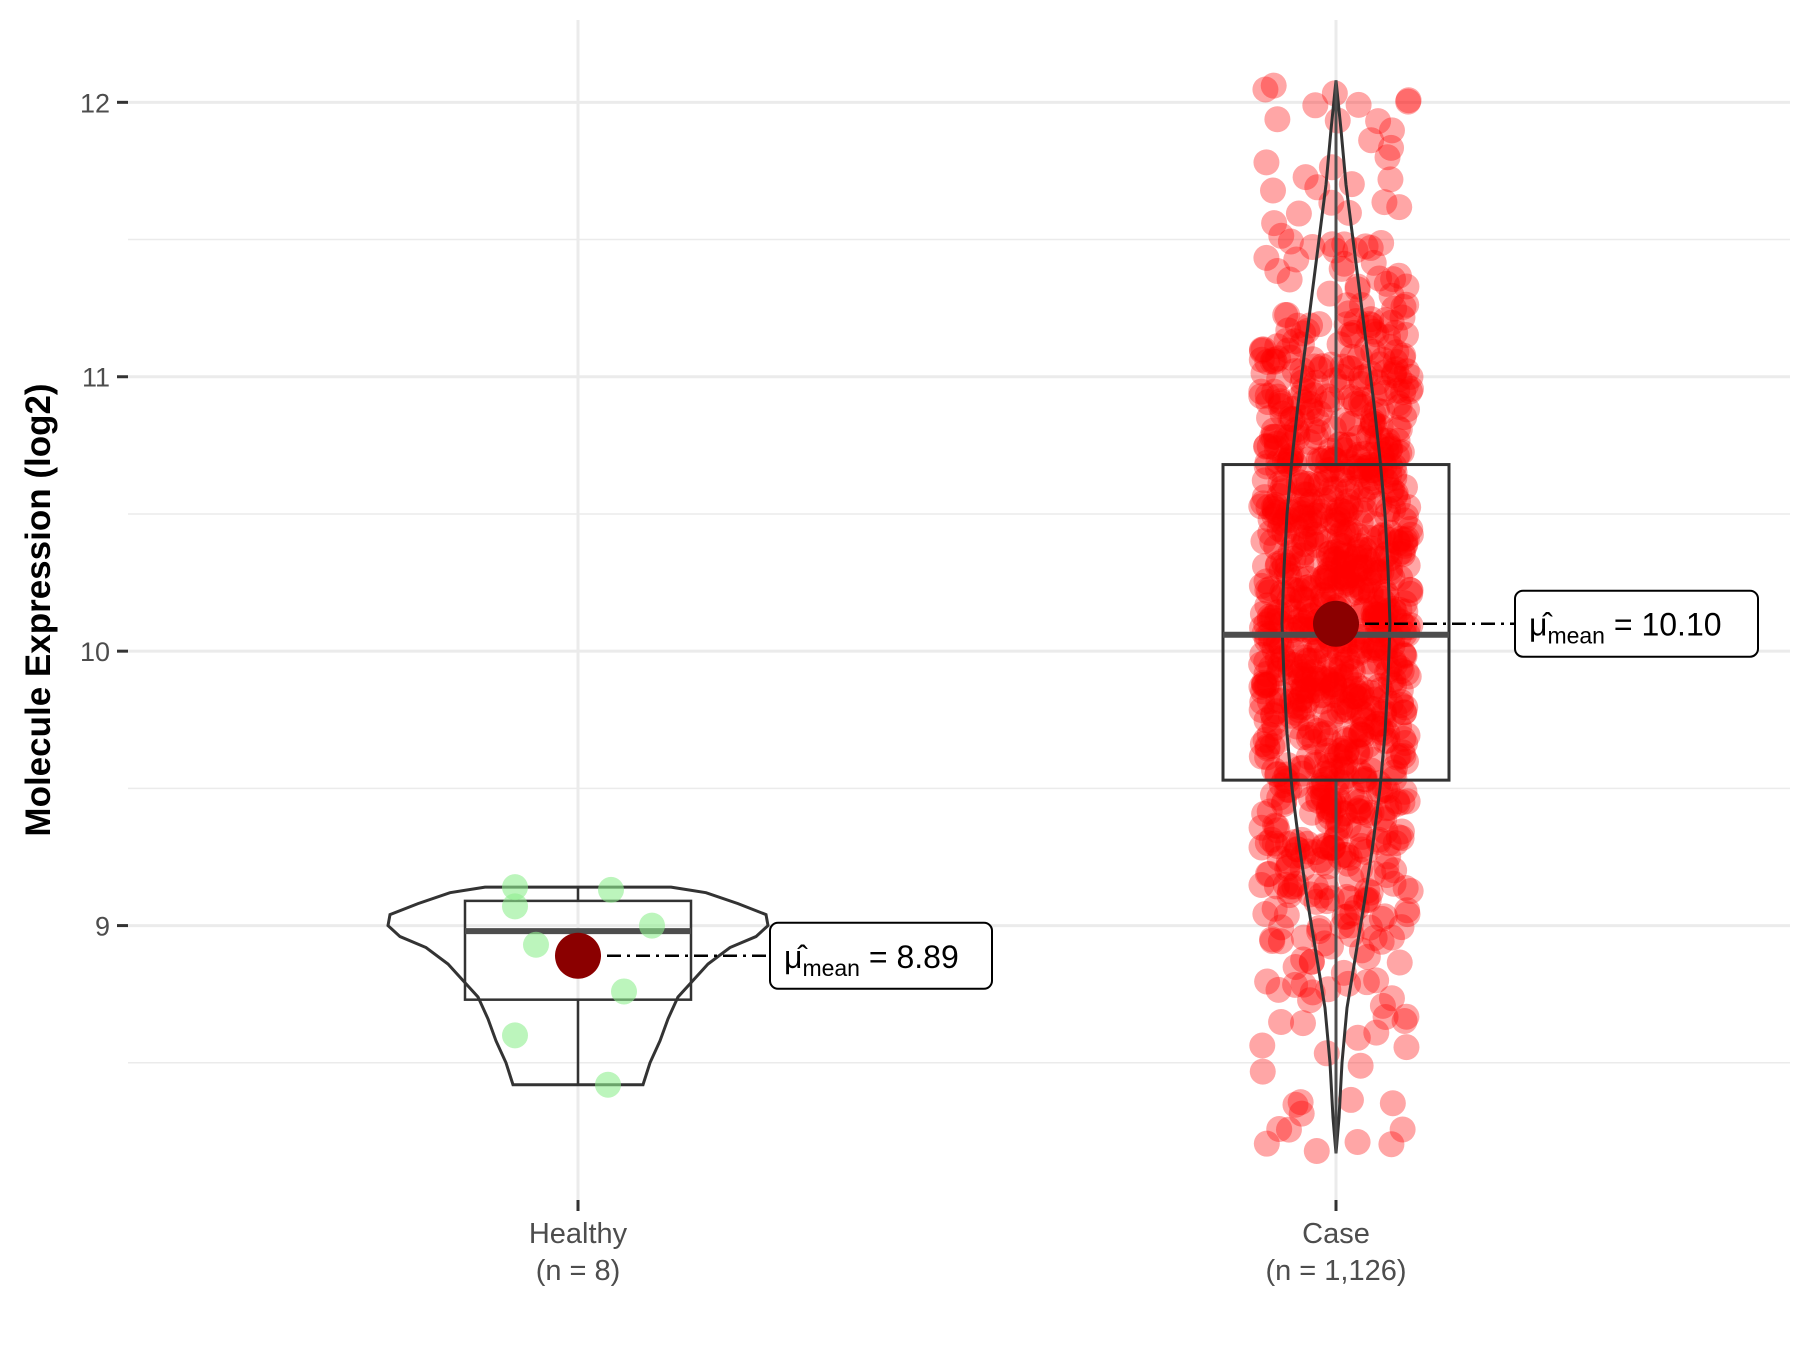 This screenshot has height=1350, width=1800. What do you see at coordinates (578, 1234) in the screenshot?
I see `x-category-label: Healthy` at bounding box center [578, 1234].